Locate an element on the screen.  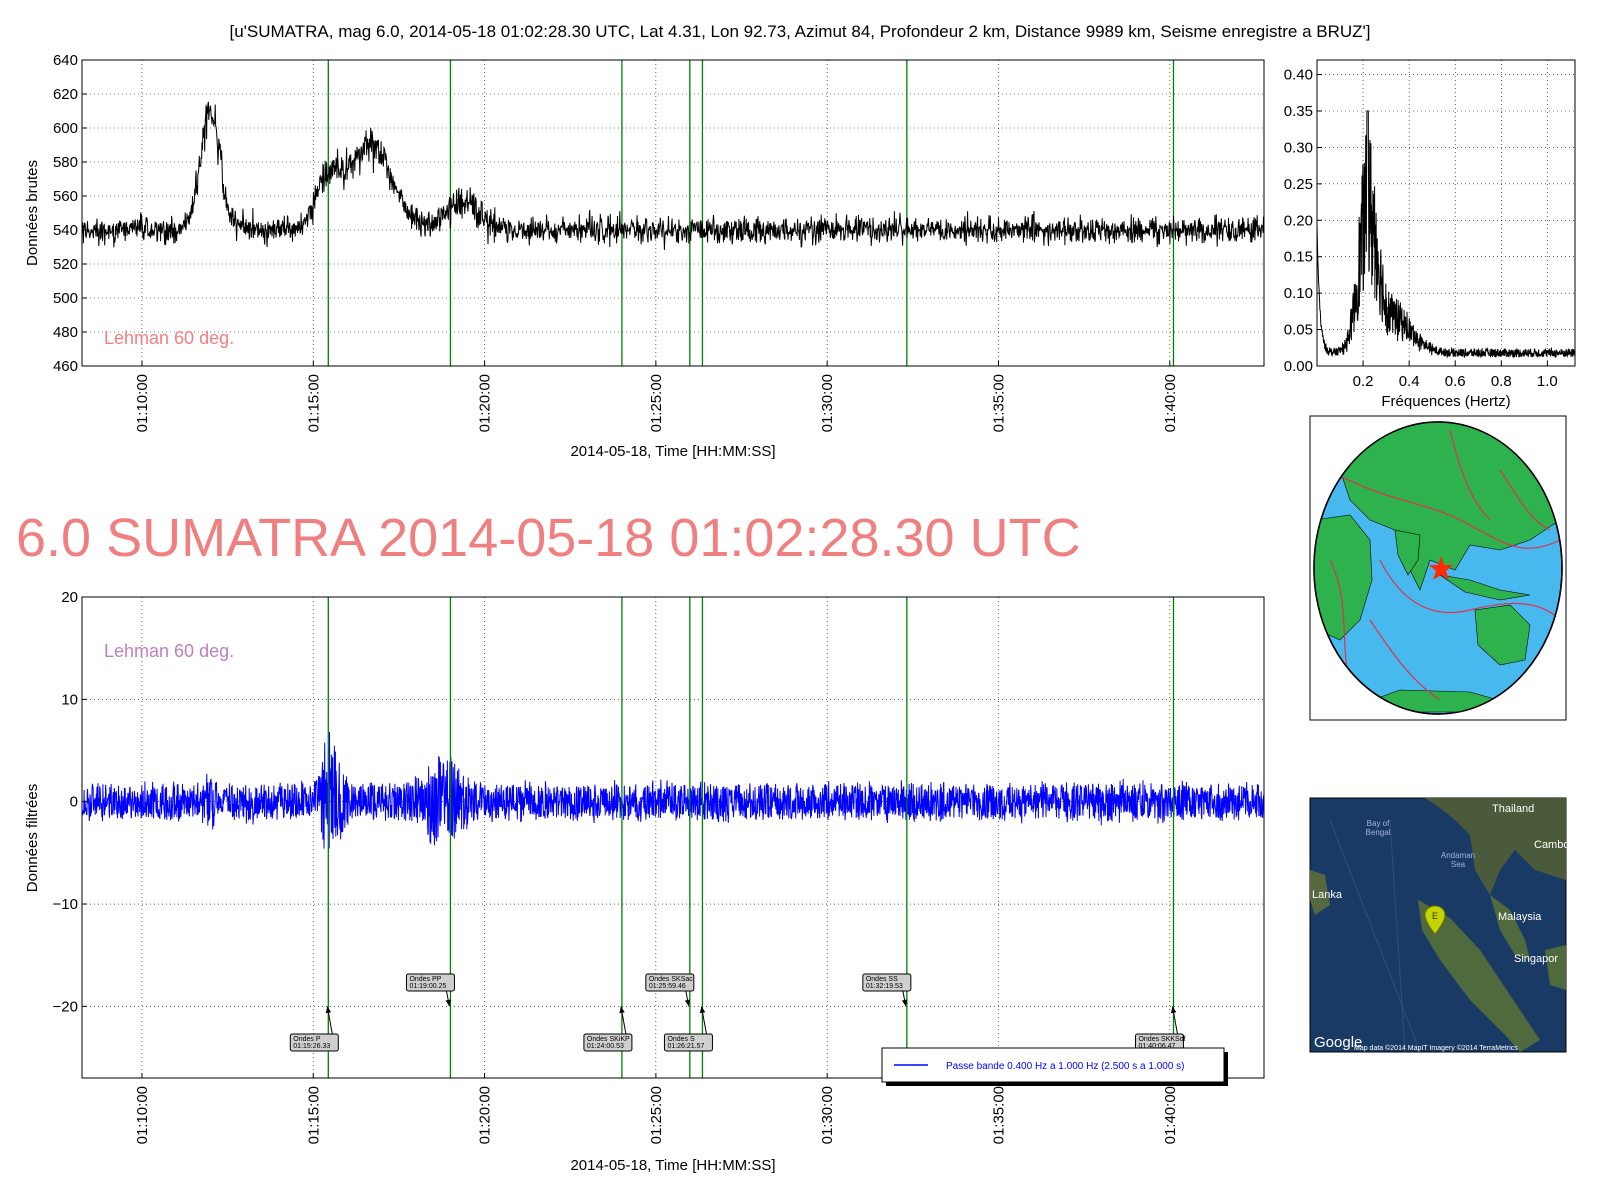
raw-y-tick-label: 580 is located at coordinates (65, 162).